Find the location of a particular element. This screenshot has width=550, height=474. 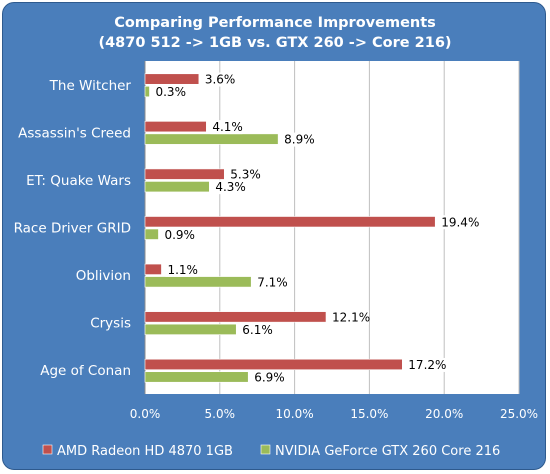

category-label: Assassin's Creed is located at coordinates (74, 133).